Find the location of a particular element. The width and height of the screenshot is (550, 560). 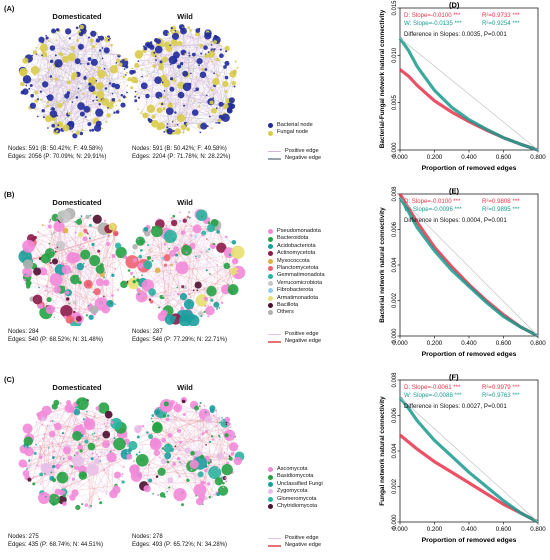

panel-b-label: (B) is located at coordinates (9, 194).